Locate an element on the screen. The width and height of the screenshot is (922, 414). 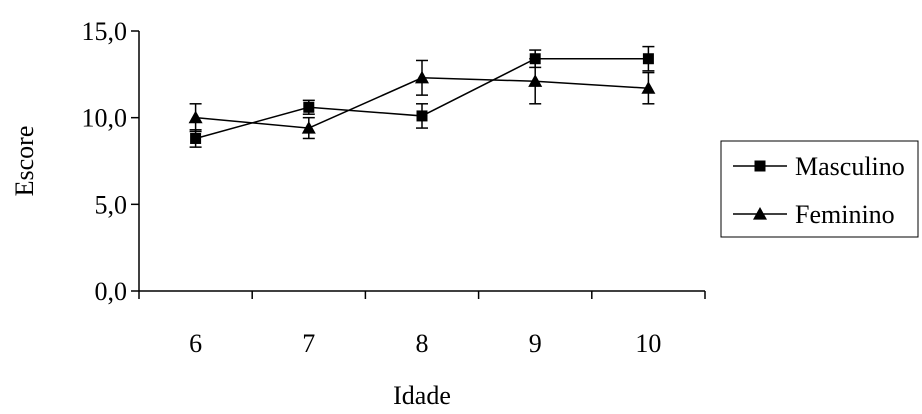
x-axis-title: Idade is located at coordinates (422, 395).